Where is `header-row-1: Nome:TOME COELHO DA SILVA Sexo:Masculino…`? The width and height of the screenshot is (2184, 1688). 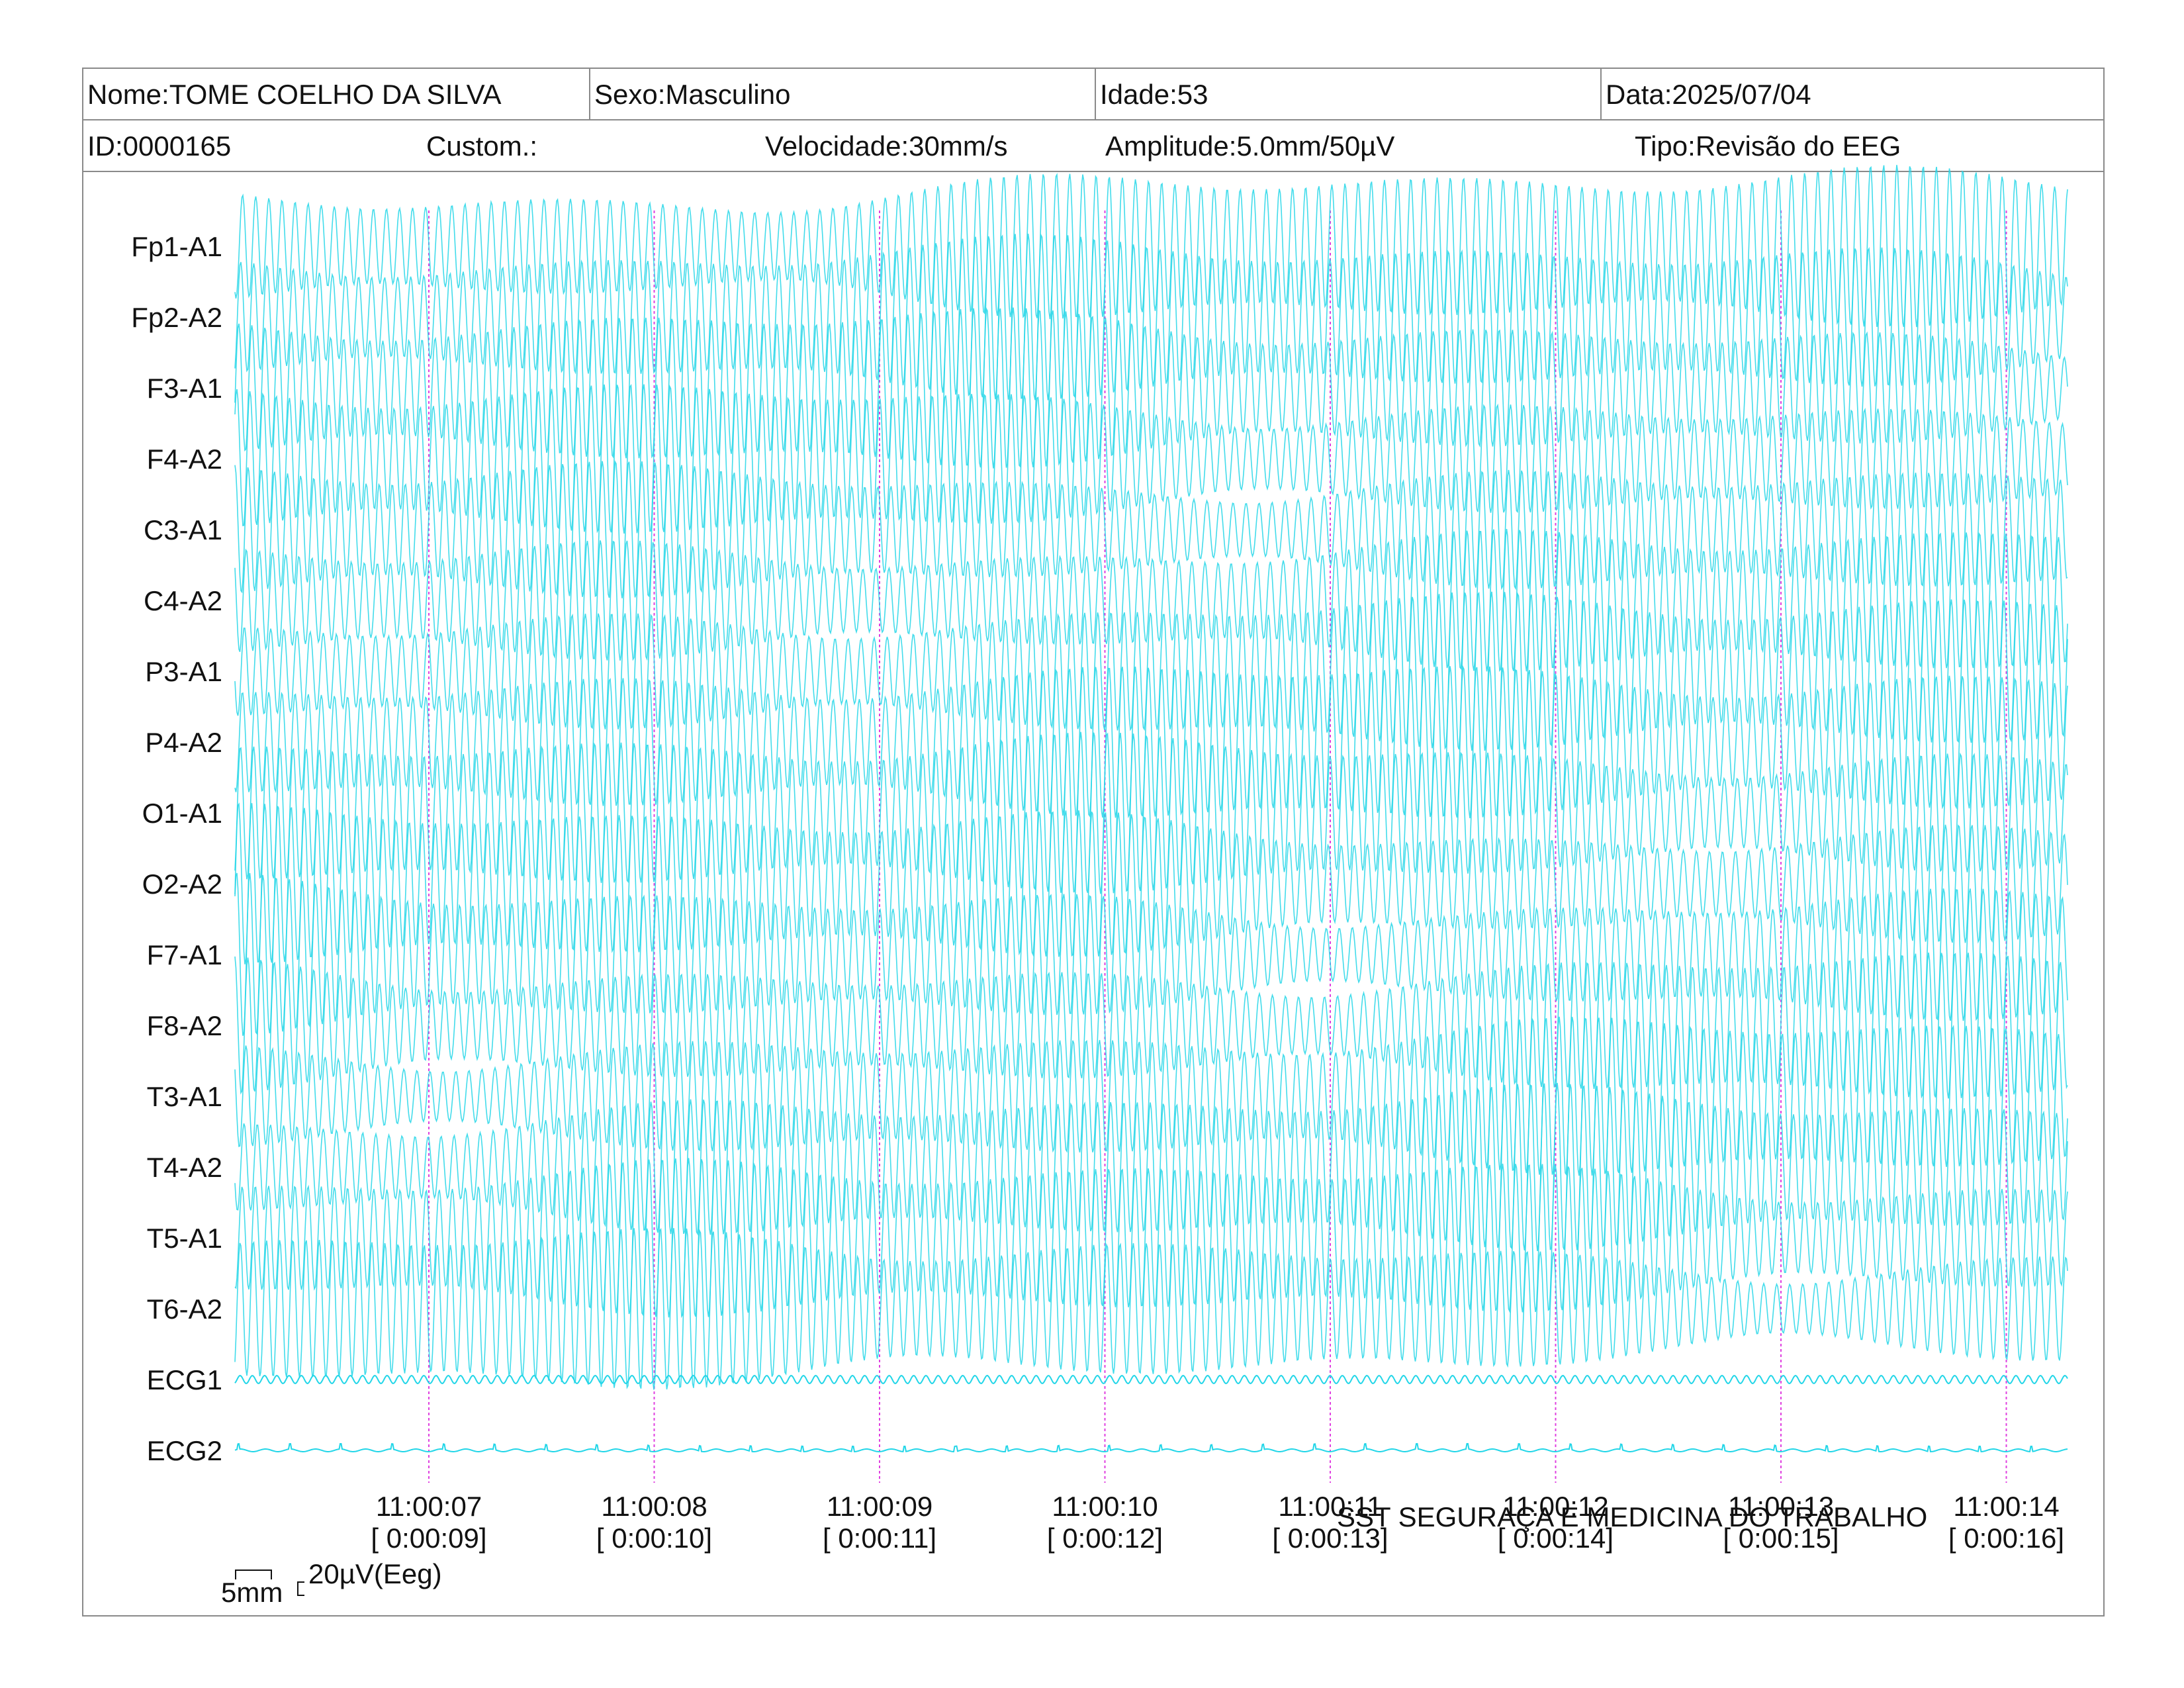 header-row-1: Nome:TOME COELHO DA SILVA Sexo:Masculino… is located at coordinates (1093, 94).